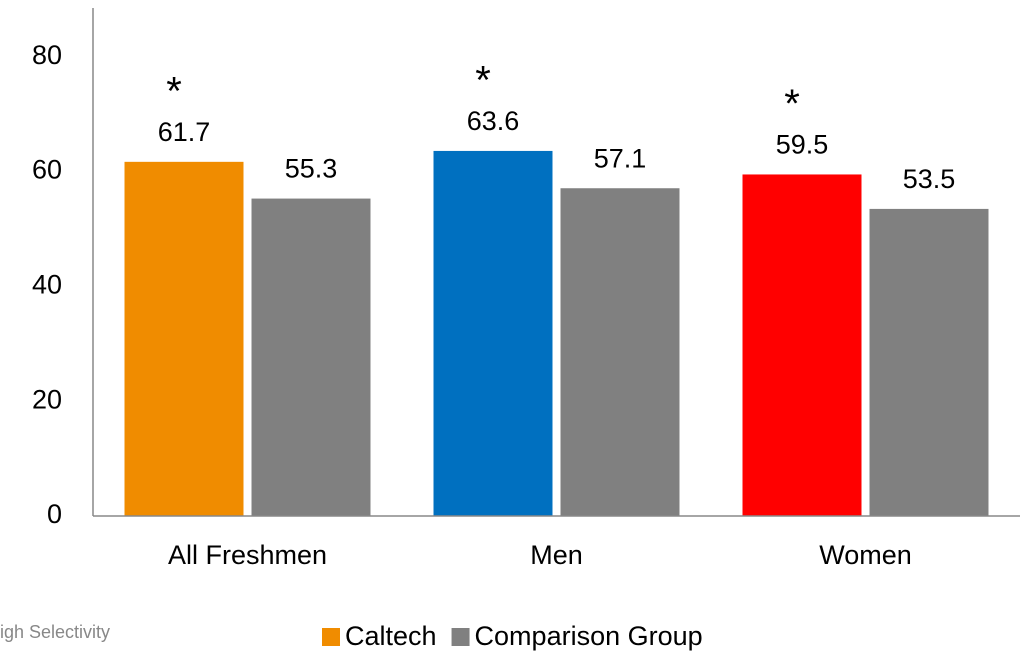  I want to click on data-label: 55.3, so click(311, 169).